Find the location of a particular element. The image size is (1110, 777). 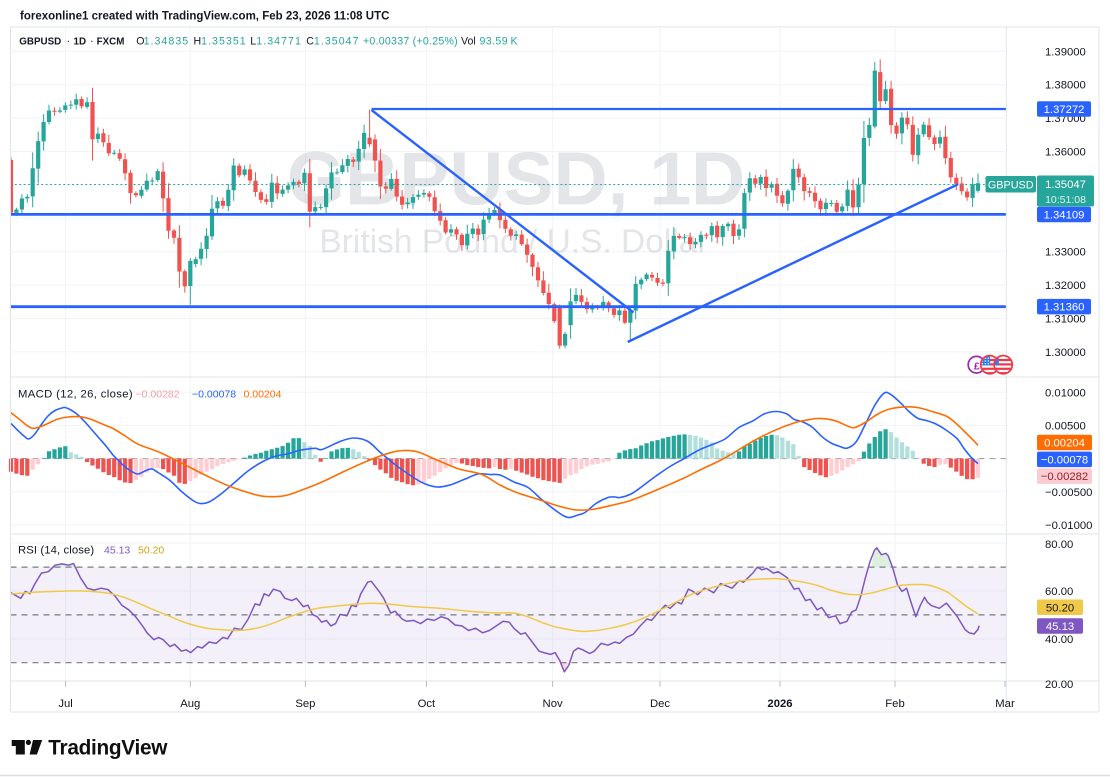

svg-text: 1.31360 is located at coordinates (1064, 308).